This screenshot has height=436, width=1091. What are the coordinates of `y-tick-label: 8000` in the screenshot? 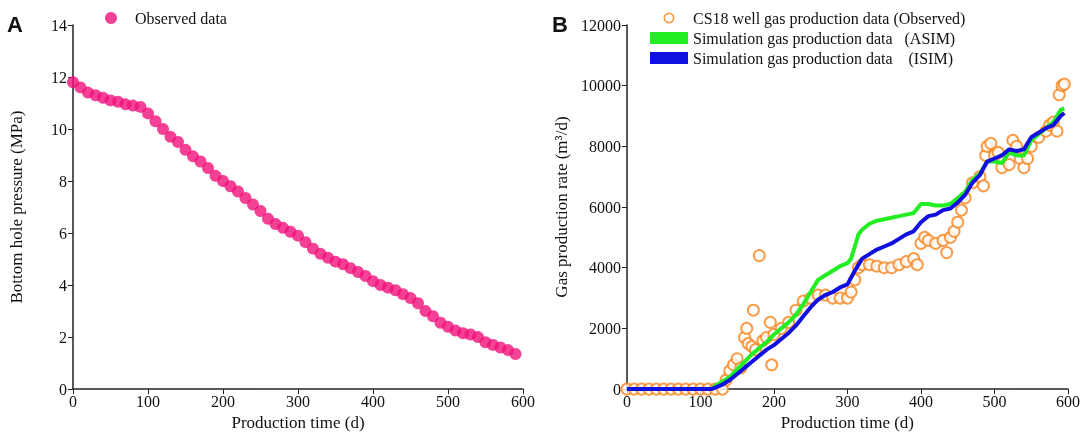 It's located at (604, 146).